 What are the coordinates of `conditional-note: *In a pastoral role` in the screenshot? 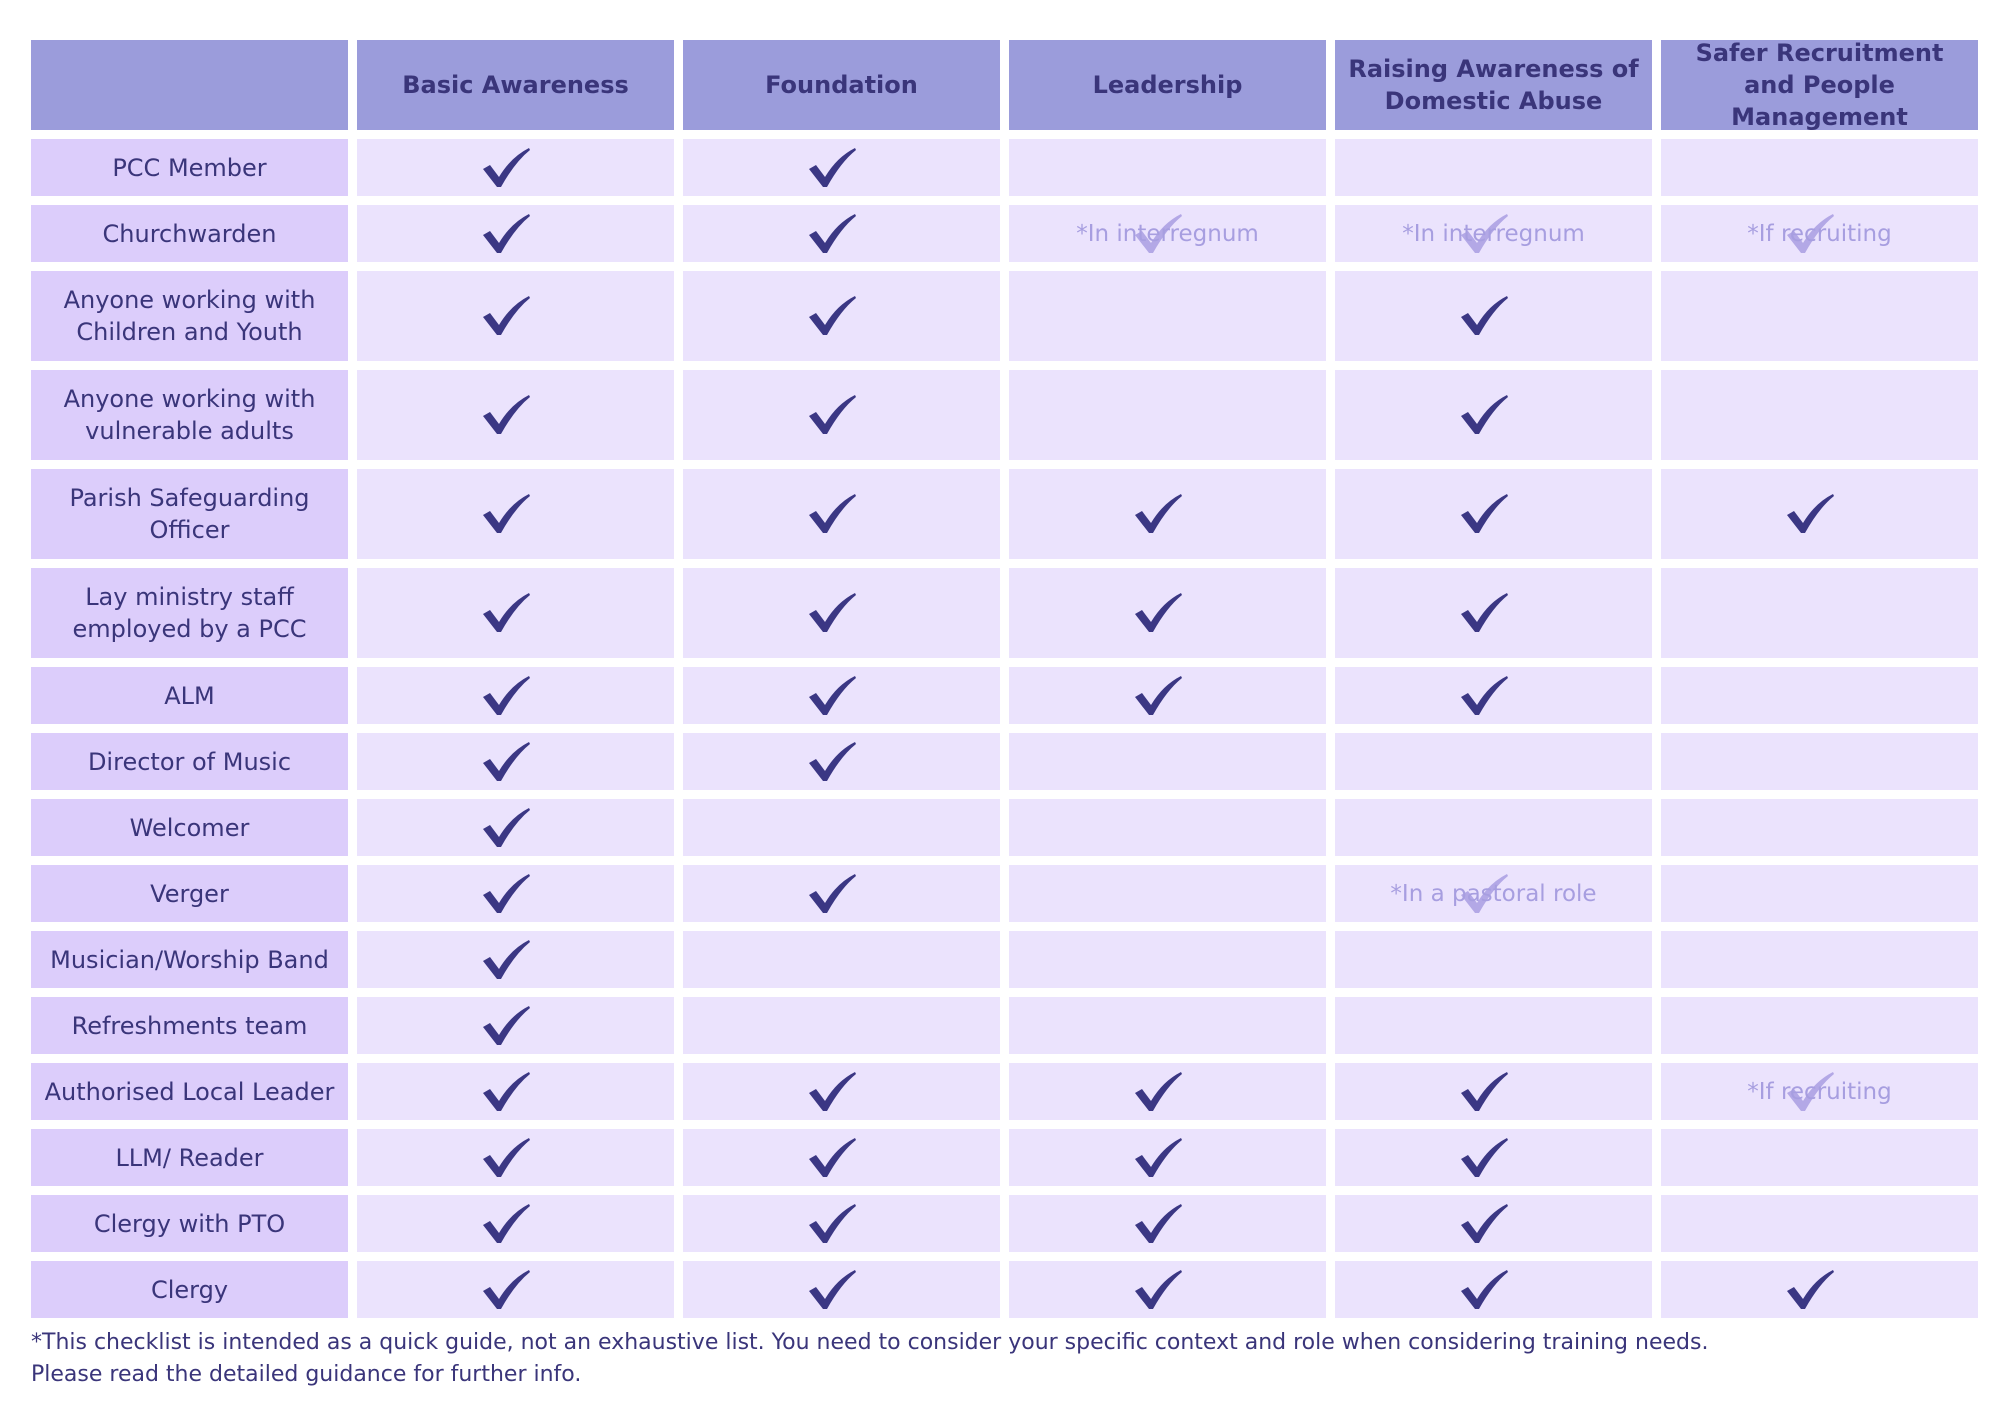 It's located at (1493, 893).